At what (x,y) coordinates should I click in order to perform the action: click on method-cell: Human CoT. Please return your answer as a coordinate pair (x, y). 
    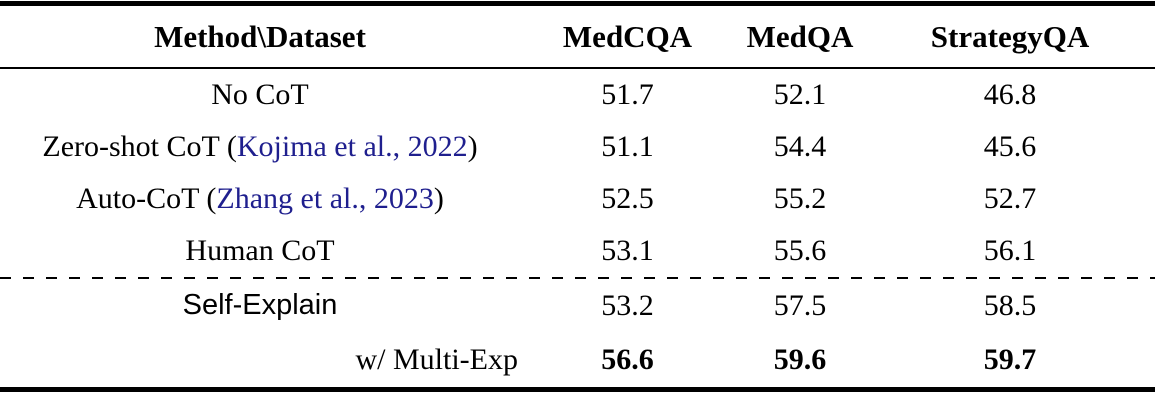
    Looking at the image, I should click on (260, 251).